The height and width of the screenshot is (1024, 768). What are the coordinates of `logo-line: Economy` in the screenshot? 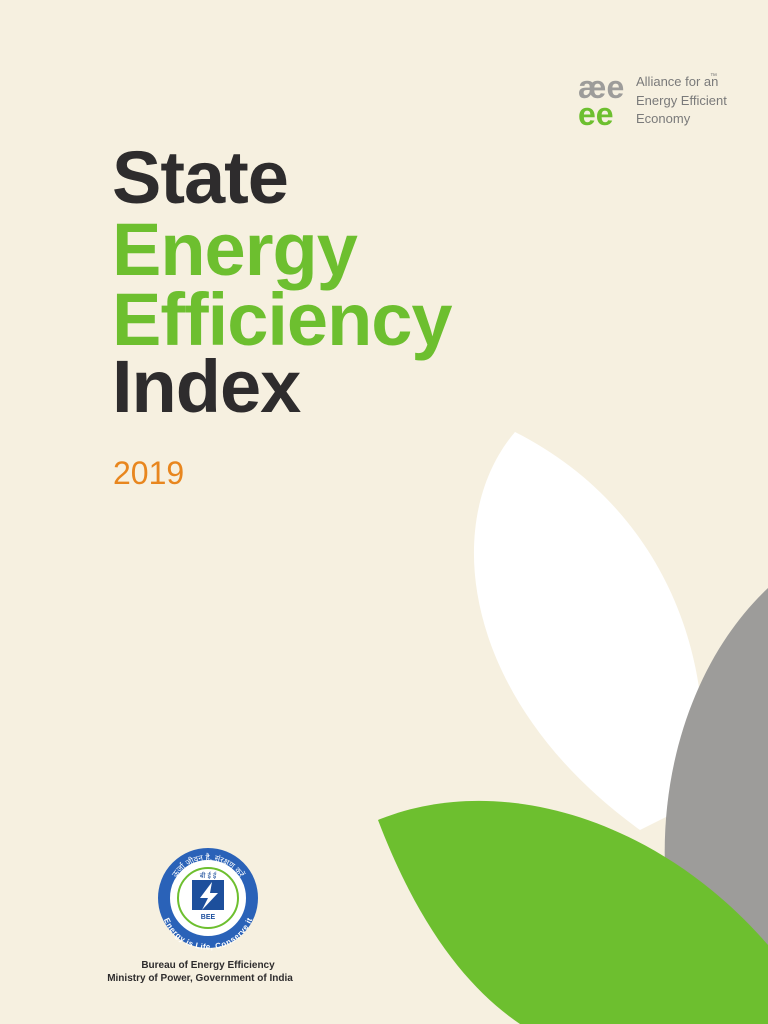 It's located at (663, 118).